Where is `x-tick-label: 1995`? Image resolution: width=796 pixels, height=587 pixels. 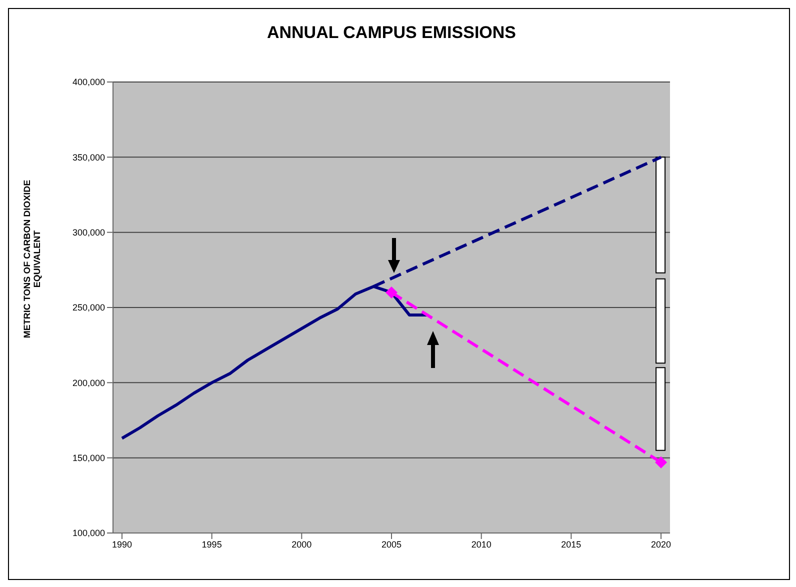
x-tick-label: 1995 is located at coordinates (212, 544).